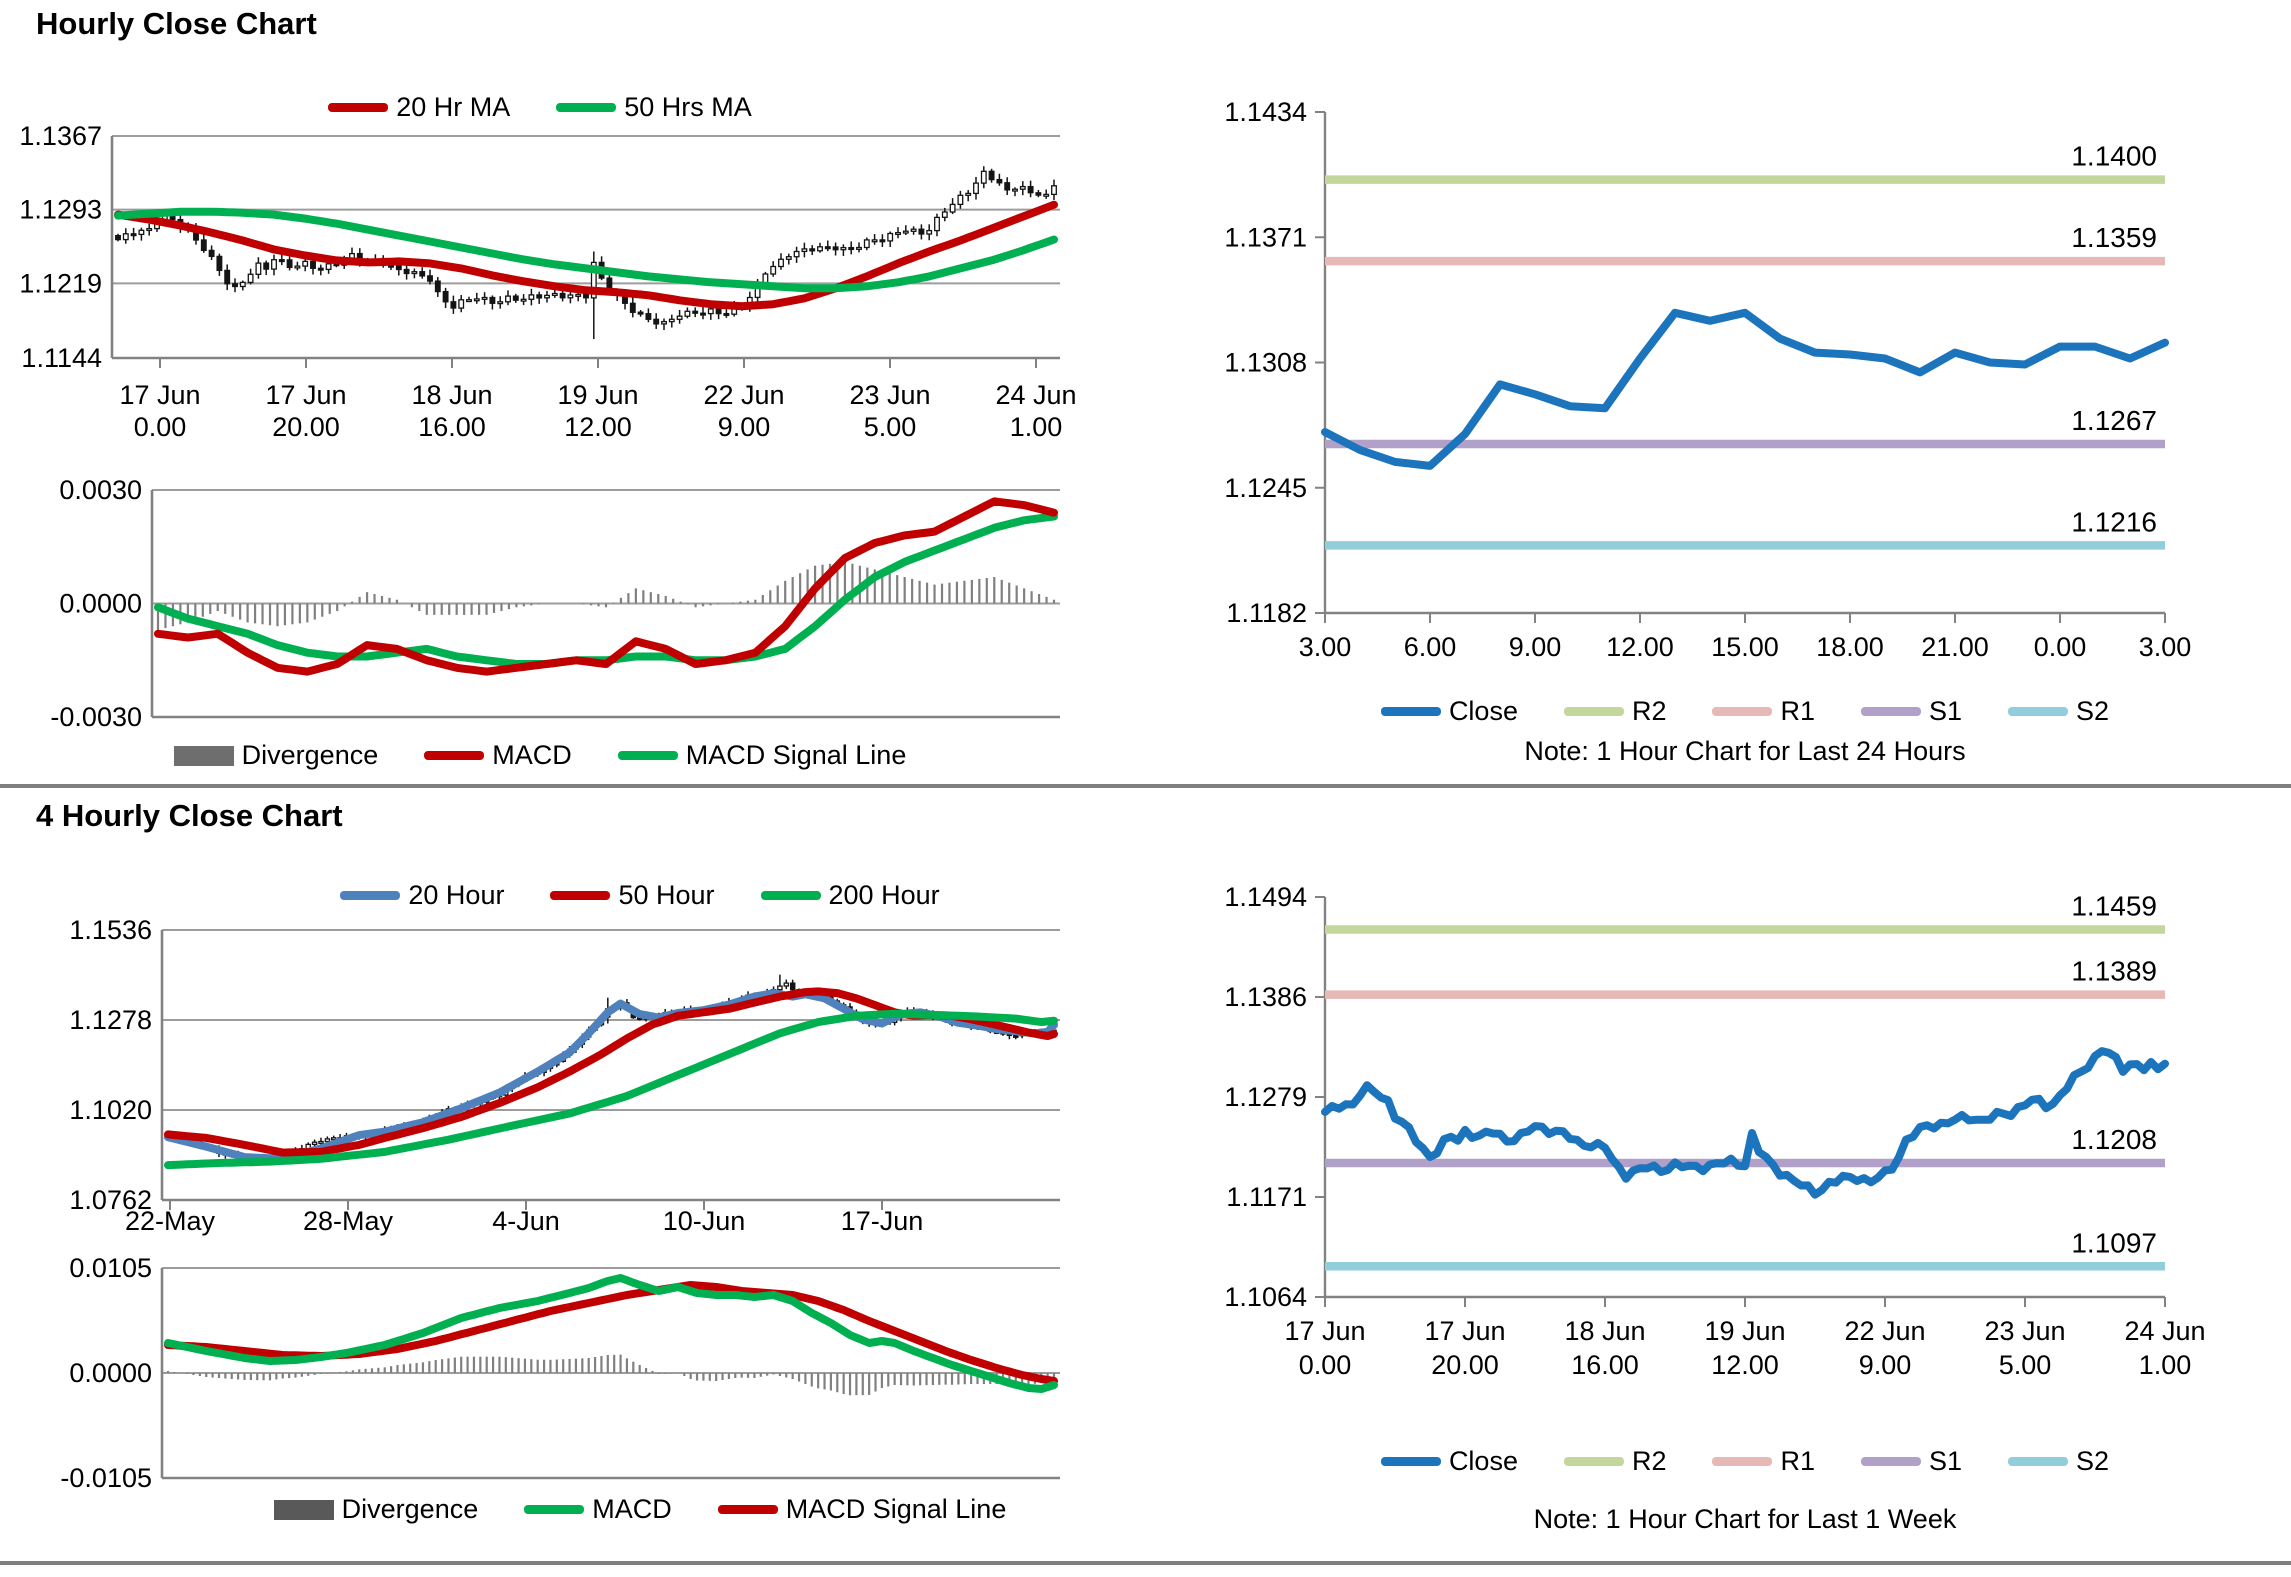  What do you see at coordinates (348, 1221) in the screenshot?
I see `x-axis-label: 28-May` at bounding box center [348, 1221].